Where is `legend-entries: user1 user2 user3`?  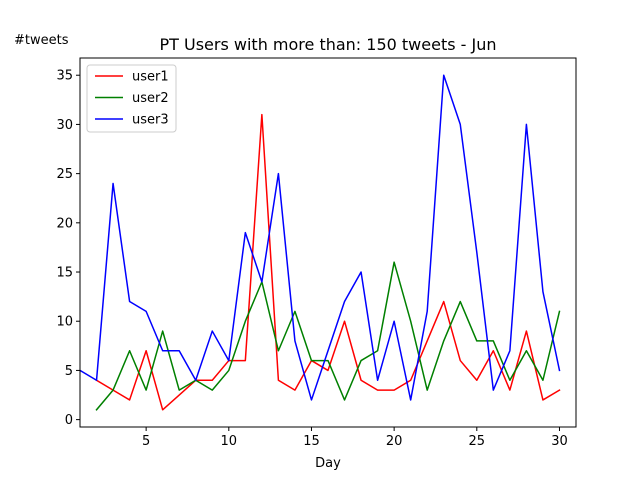 legend-entries: user1 user2 user3 is located at coordinates (132, 99).